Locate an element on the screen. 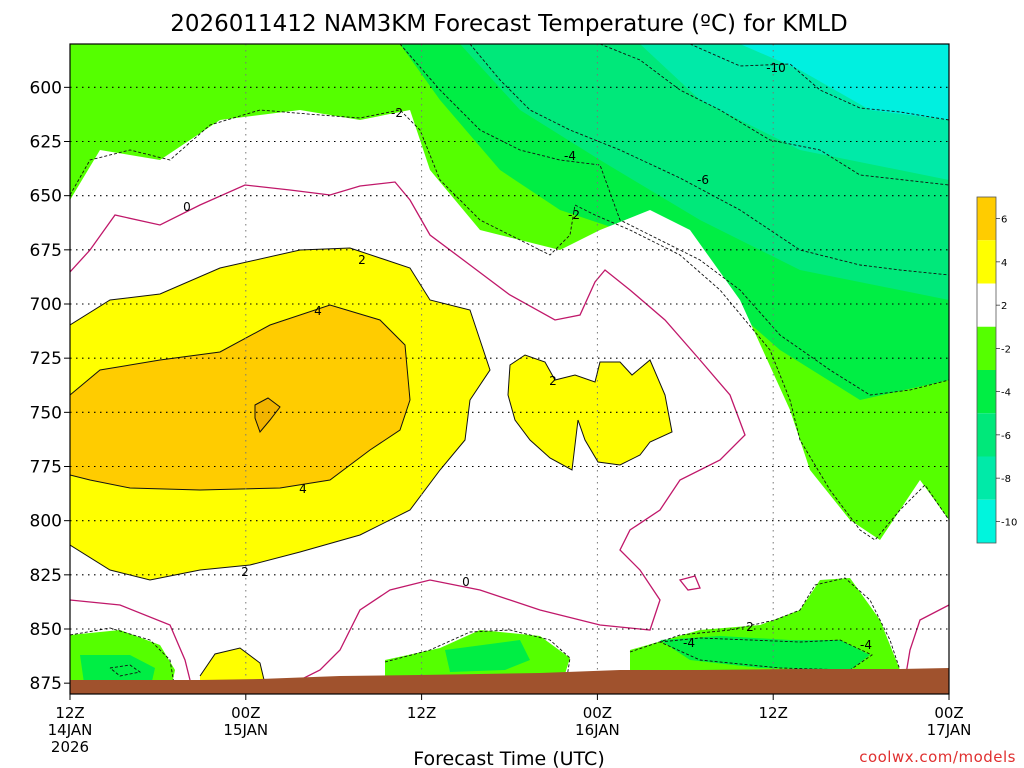  y-tick-label: 725 is located at coordinates (46, 359).